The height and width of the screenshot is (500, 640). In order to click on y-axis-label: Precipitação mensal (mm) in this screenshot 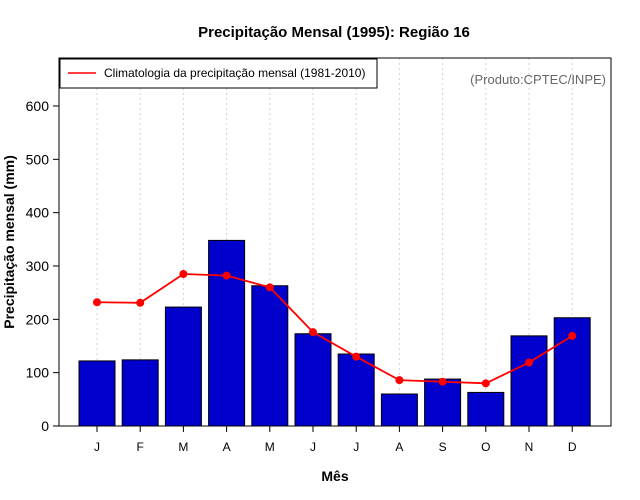, I will do `click(9, 242)`.